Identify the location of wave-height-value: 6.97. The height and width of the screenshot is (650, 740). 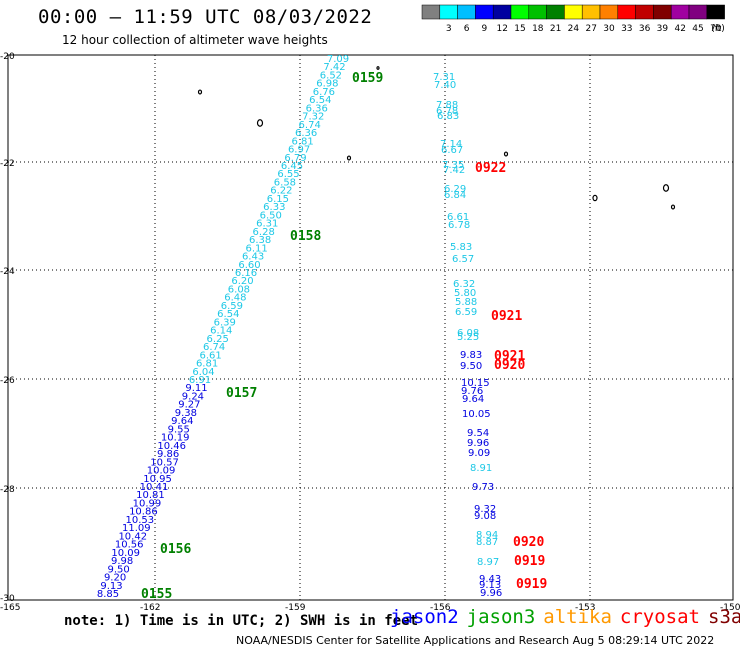
(299, 150).